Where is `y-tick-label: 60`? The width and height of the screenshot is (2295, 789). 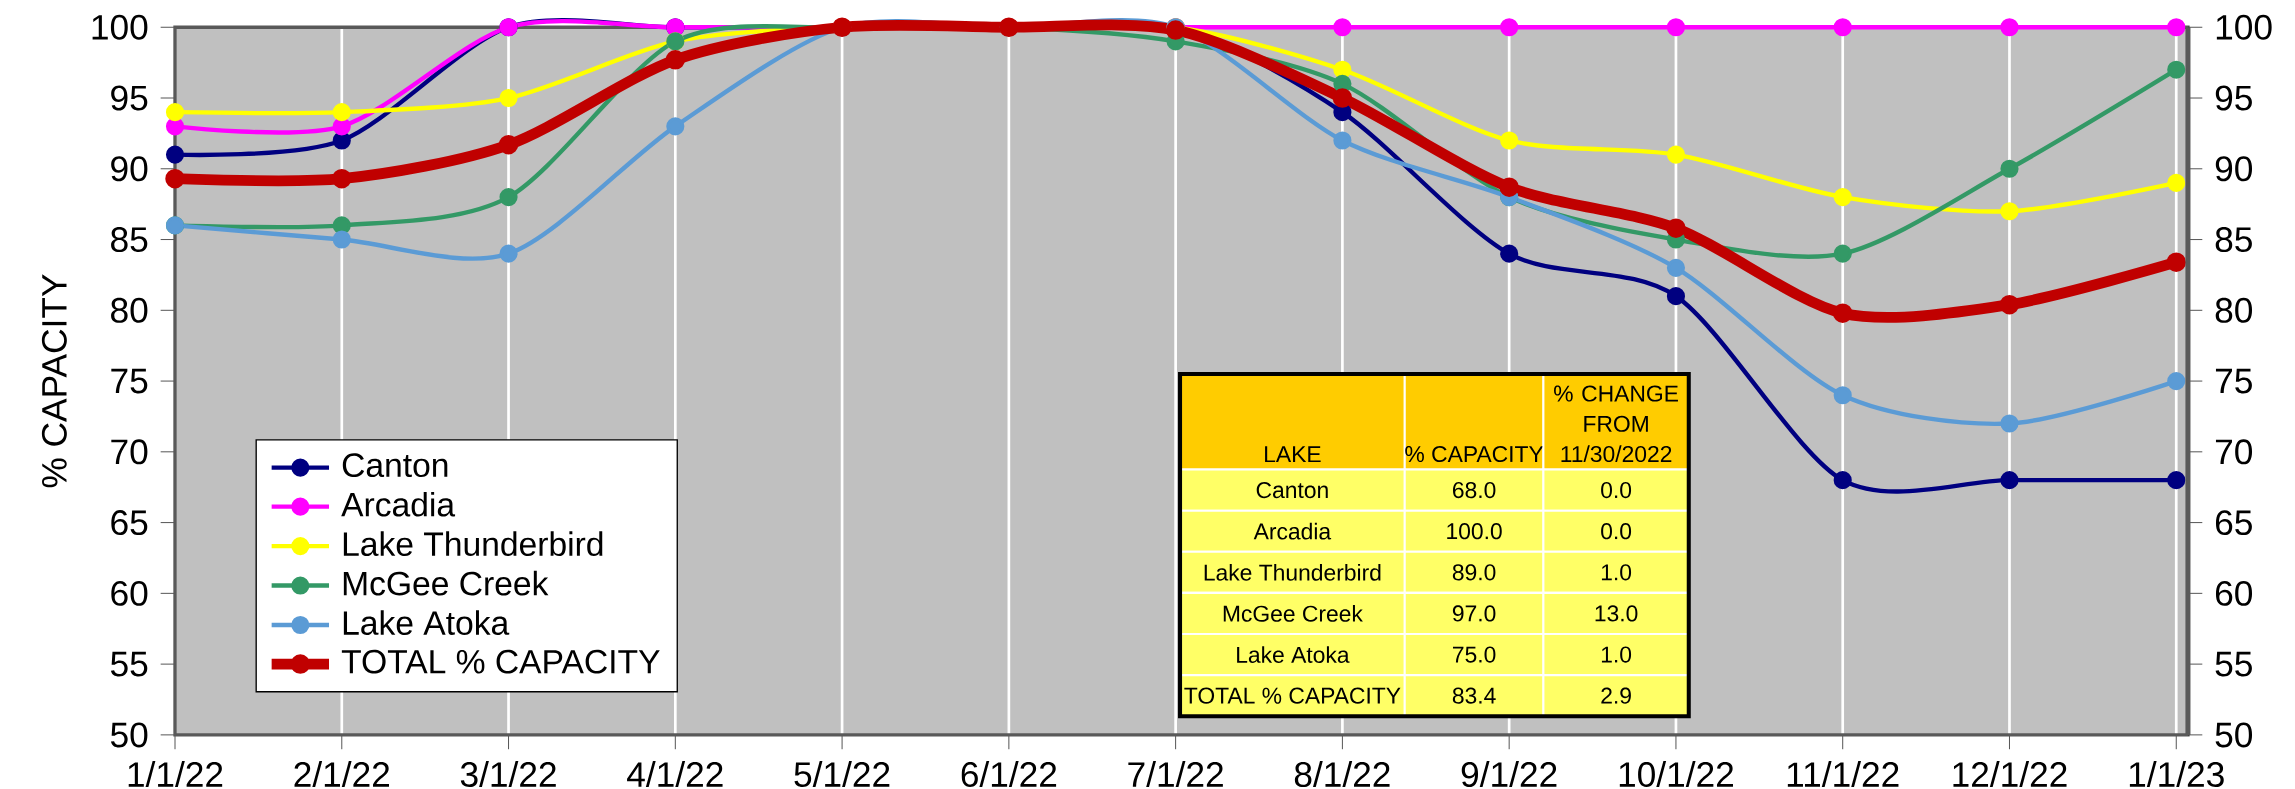
y-tick-label: 60 is located at coordinates (129, 593).